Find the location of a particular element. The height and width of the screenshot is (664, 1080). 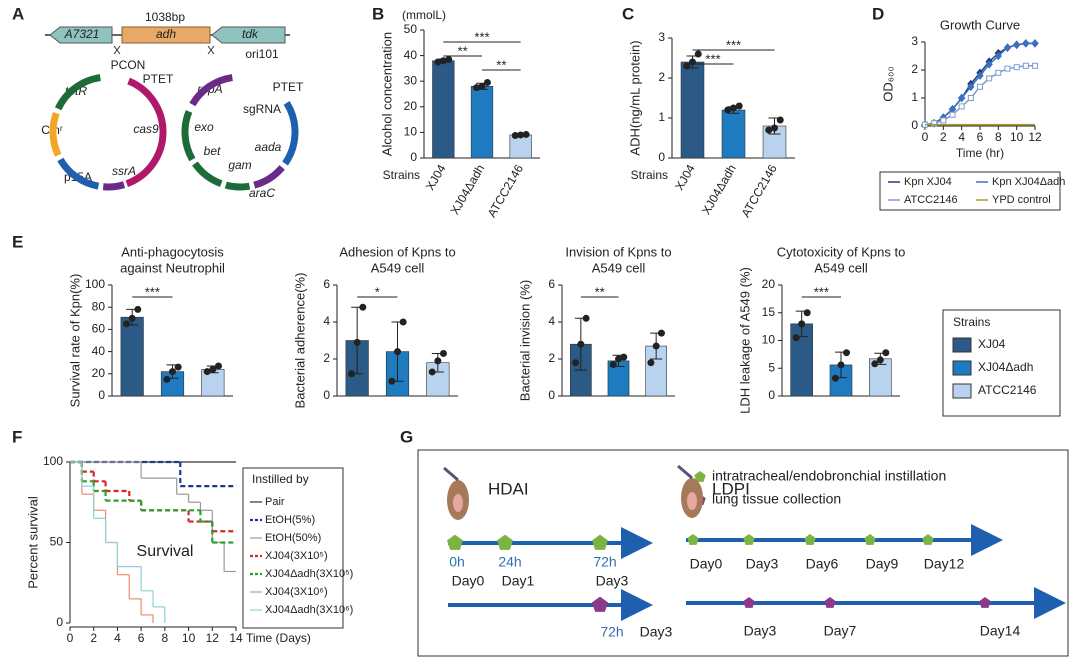

y-tick-label: 20 is located at coordinates (99, 373).